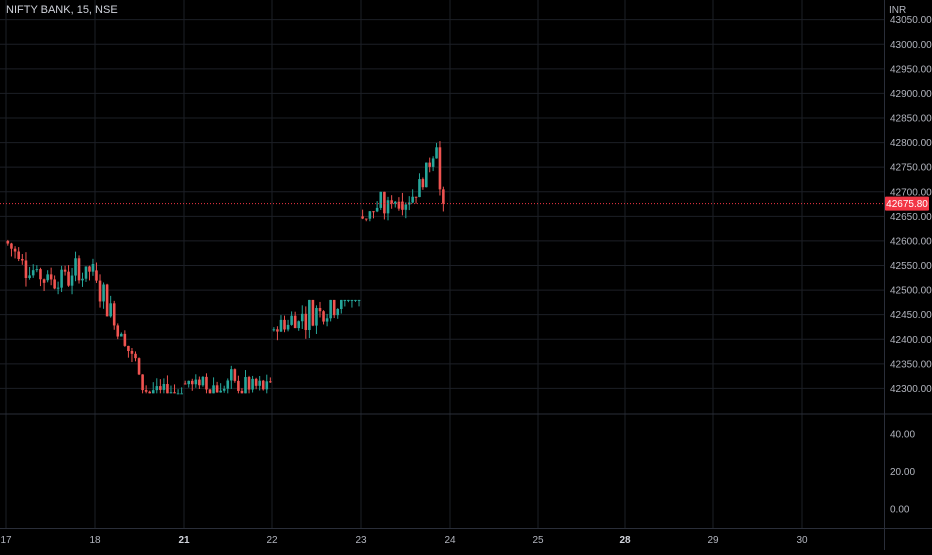  What do you see at coordinates (538, 540) in the screenshot?
I see `time-tick-label: 25` at bounding box center [538, 540].